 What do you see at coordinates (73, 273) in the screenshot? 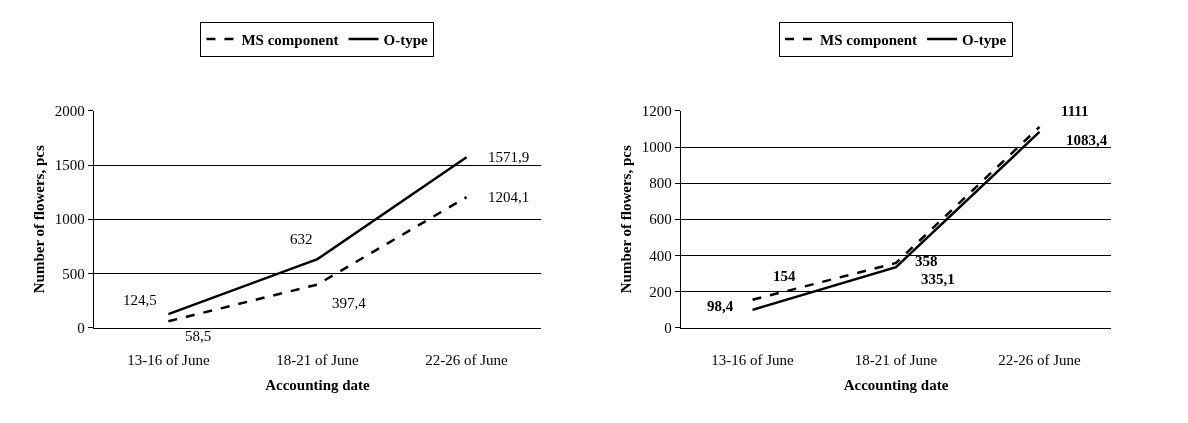
I see `y-tick-label: 500` at bounding box center [73, 273].